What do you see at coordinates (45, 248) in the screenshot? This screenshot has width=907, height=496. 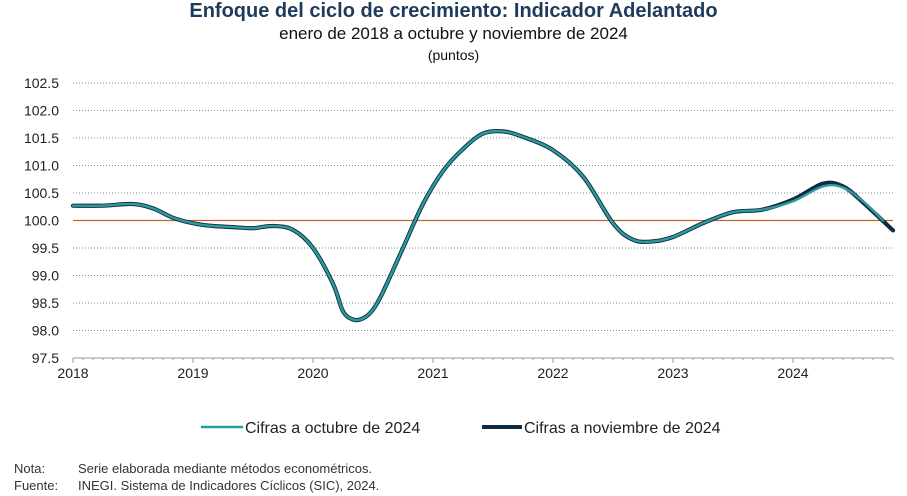 I see `y-tick-label: 99.5` at bounding box center [45, 248].